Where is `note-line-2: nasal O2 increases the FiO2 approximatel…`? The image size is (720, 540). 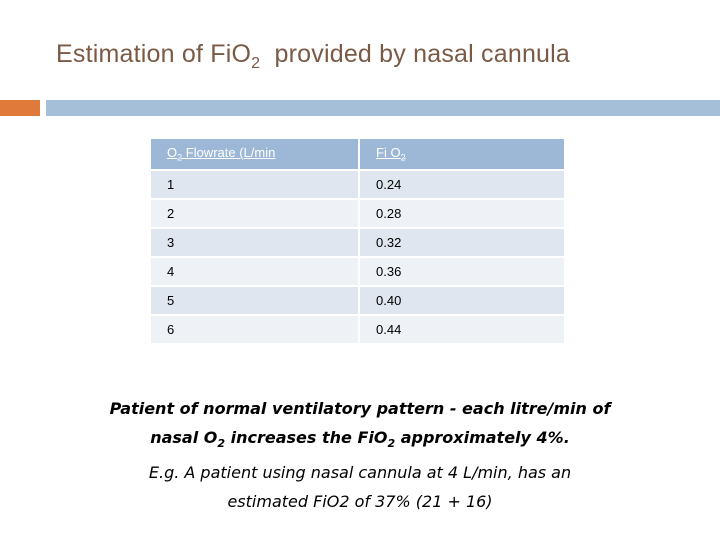
note-line-2: nasal O2 increases the FiO2 approximatel… is located at coordinates (360, 439).